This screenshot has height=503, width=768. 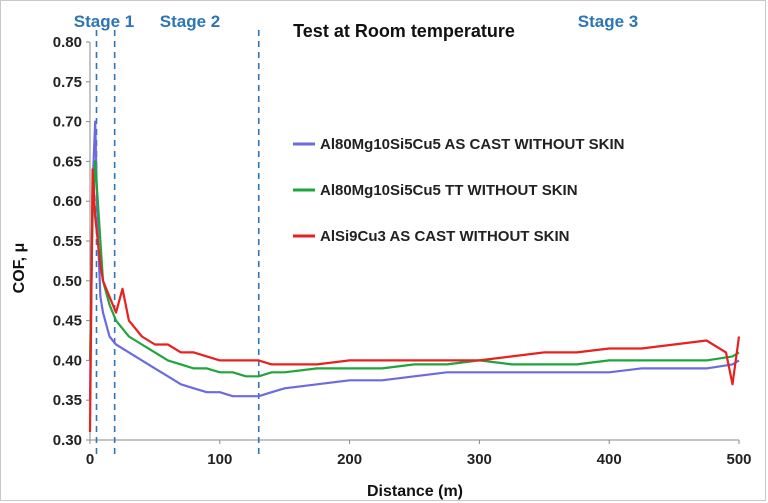 What do you see at coordinates (67, 82) in the screenshot?
I see `y-tick-label: 0.75` at bounding box center [67, 82].